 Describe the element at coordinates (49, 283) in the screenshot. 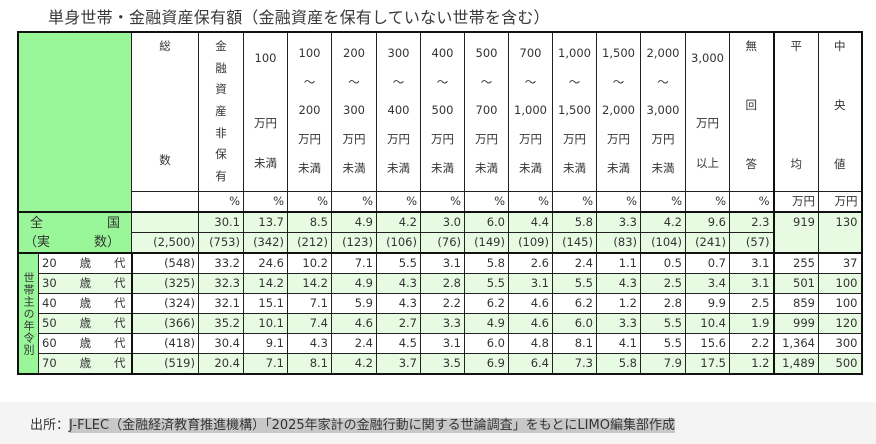

I see `age-number: 30` at that location.